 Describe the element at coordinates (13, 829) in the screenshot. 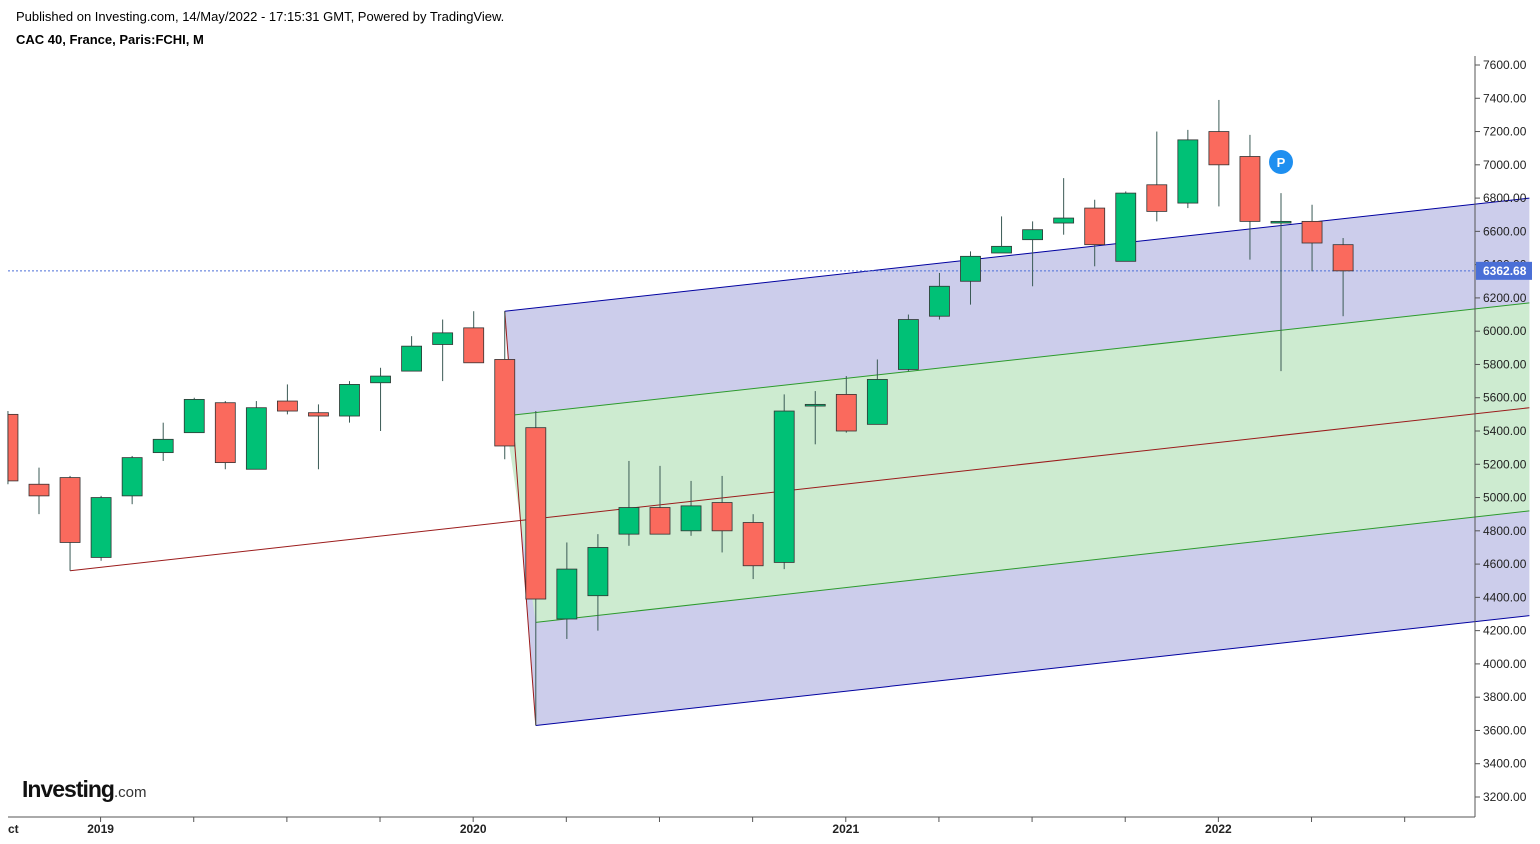

I see `x-tick-label: ct` at that location.